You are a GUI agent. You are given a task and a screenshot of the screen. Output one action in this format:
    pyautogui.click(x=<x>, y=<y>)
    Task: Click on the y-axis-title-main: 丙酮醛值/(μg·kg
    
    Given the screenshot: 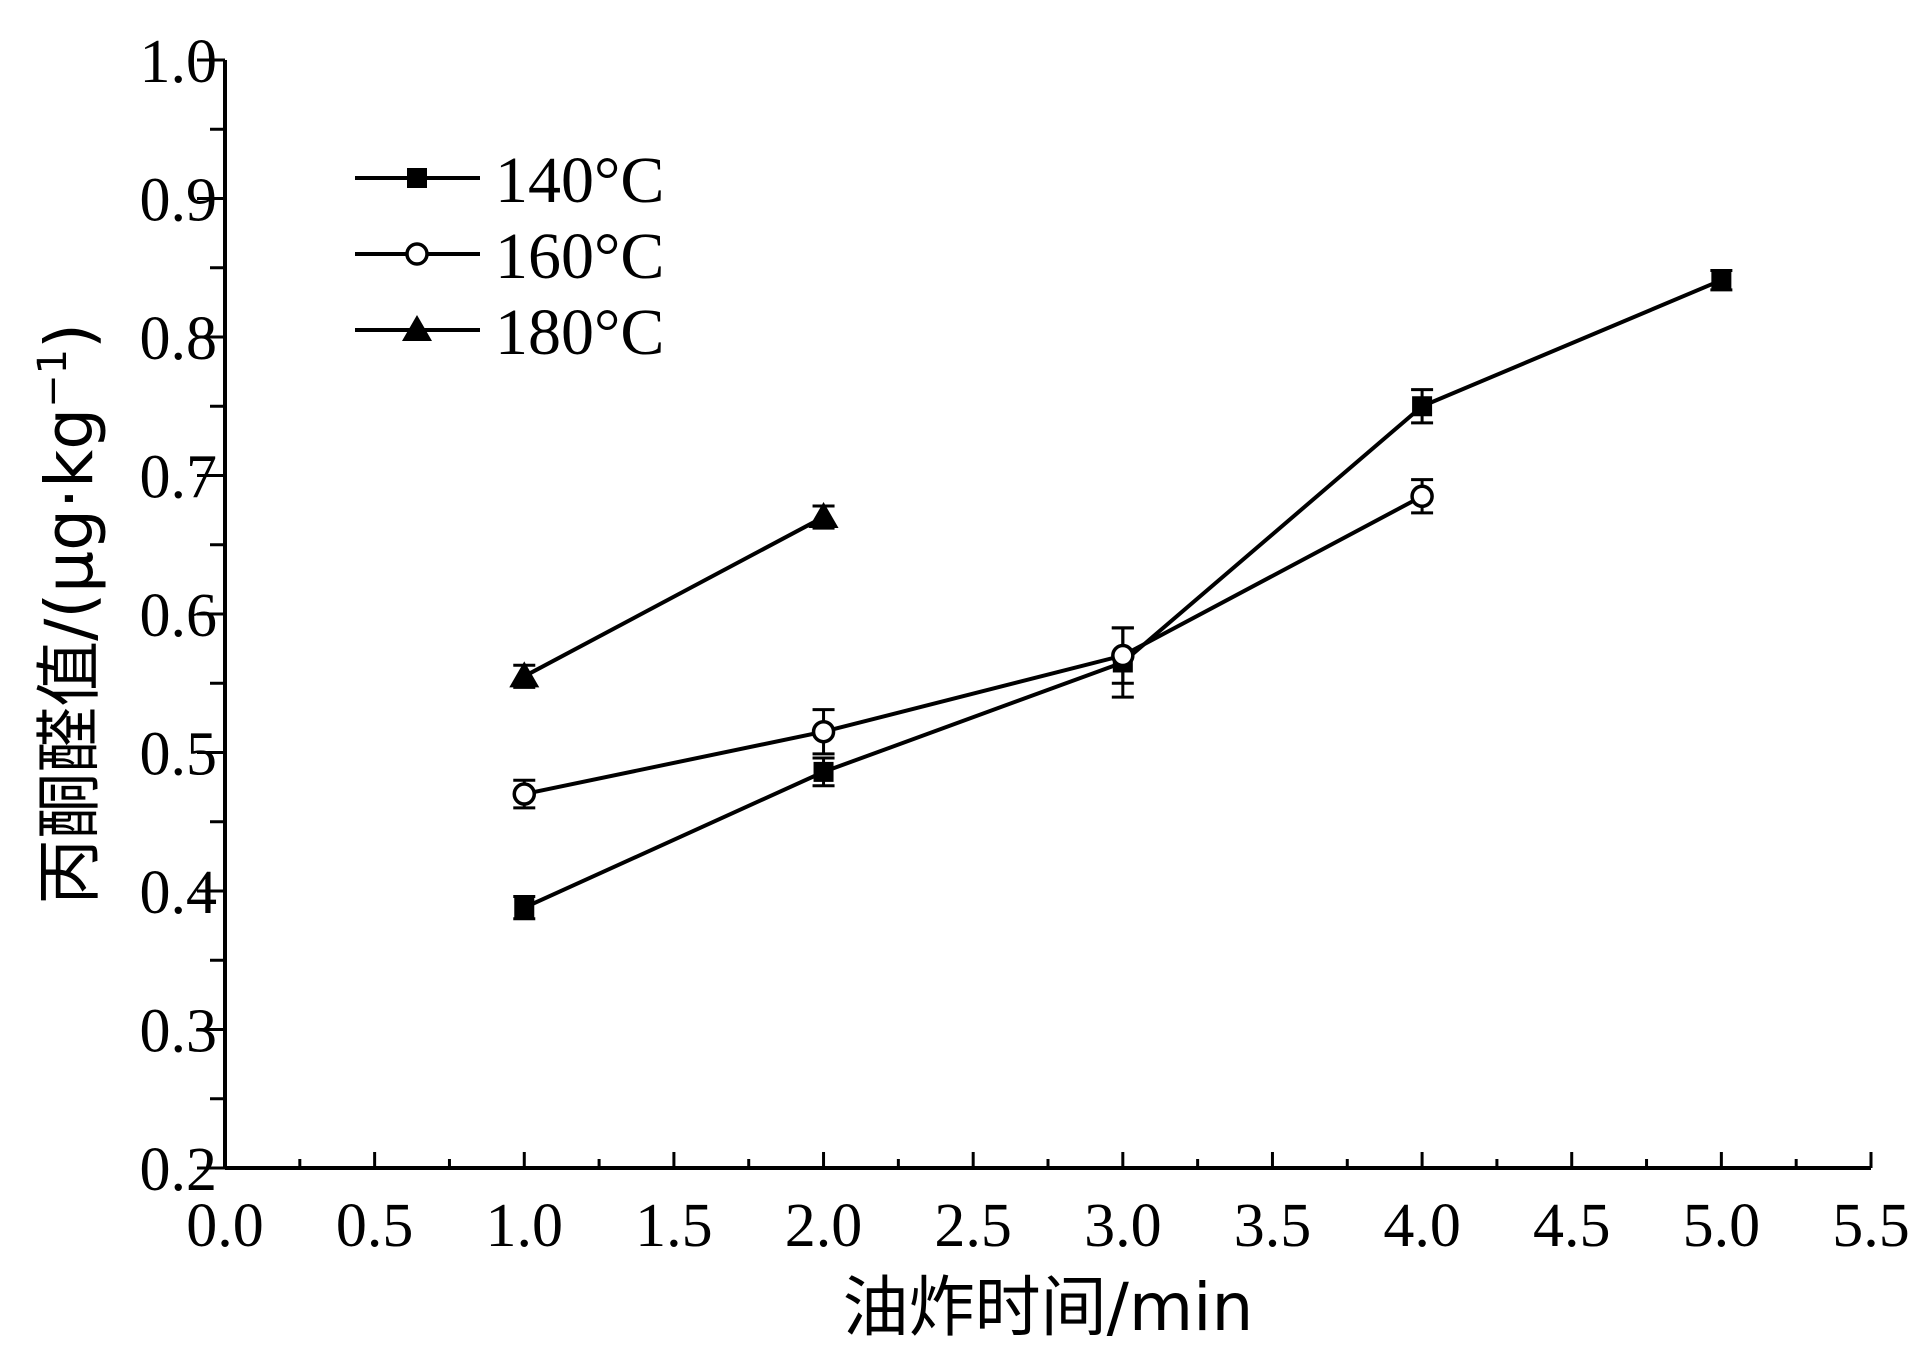 What is the action you would take?
    pyautogui.click(x=69, y=656)
    